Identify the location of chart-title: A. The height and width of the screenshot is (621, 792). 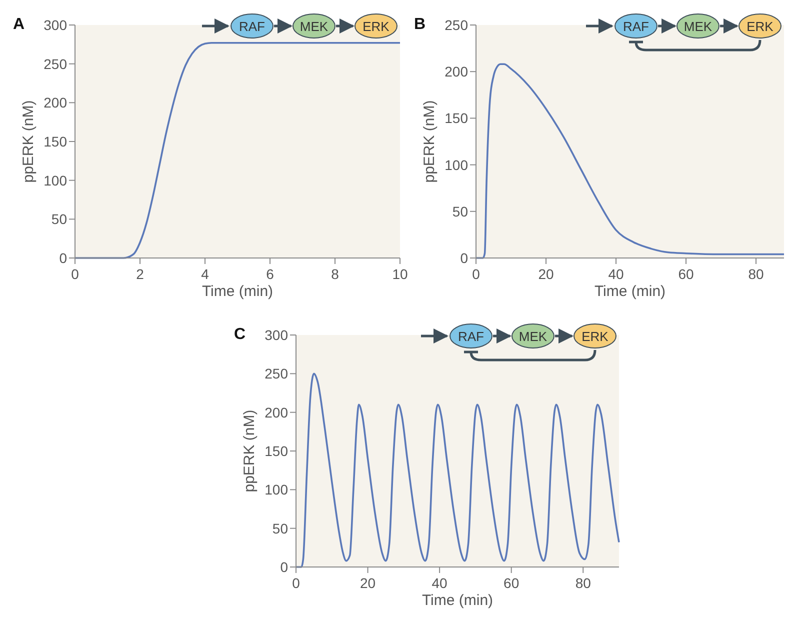
(19, 24).